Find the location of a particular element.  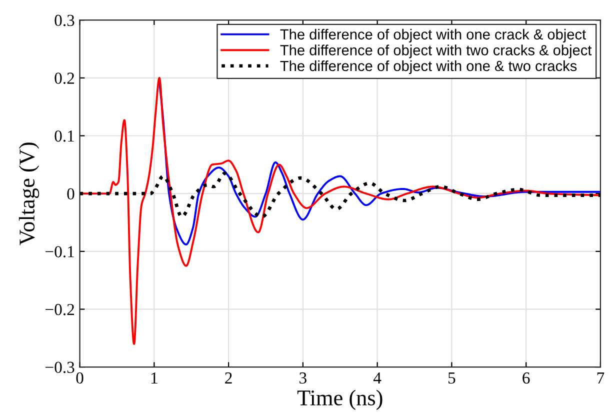

x-tick-label: 0 is located at coordinates (80, 378).